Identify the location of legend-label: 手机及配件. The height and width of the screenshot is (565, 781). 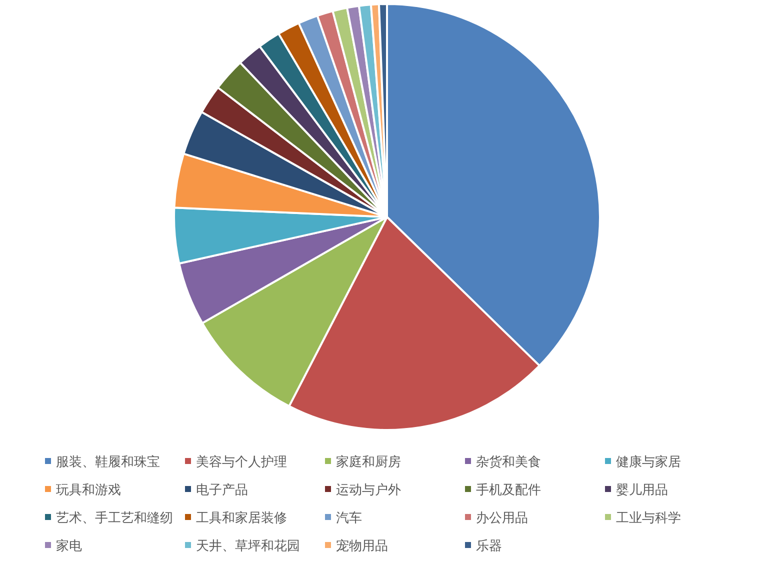
(508, 490).